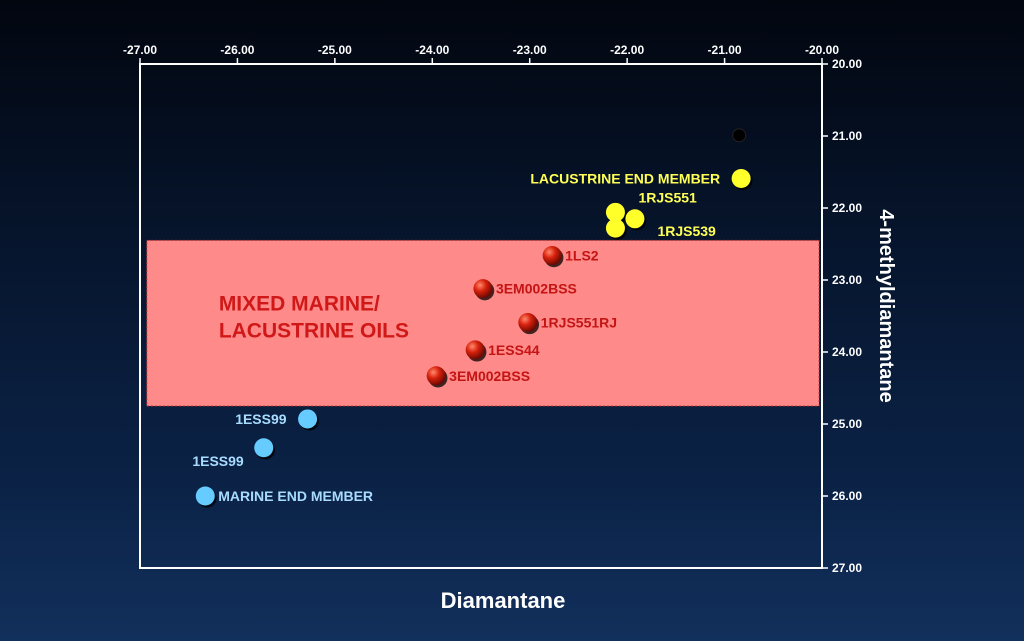  I want to click on y-tick-label: 26.00, so click(847, 496).